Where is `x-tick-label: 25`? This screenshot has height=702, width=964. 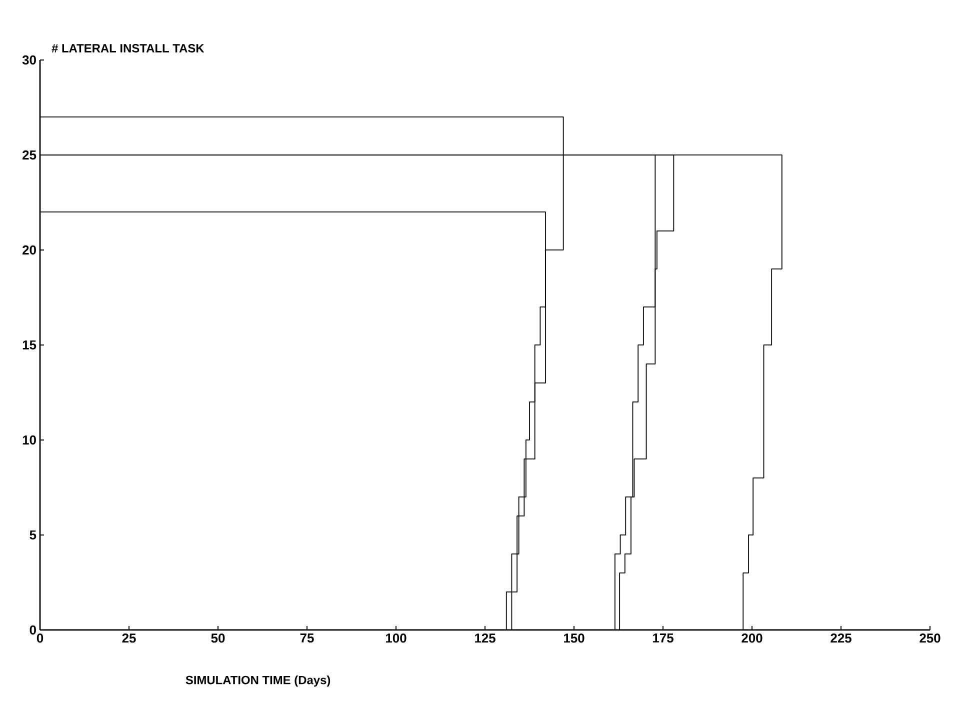 x-tick-label: 25 is located at coordinates (129, 638).